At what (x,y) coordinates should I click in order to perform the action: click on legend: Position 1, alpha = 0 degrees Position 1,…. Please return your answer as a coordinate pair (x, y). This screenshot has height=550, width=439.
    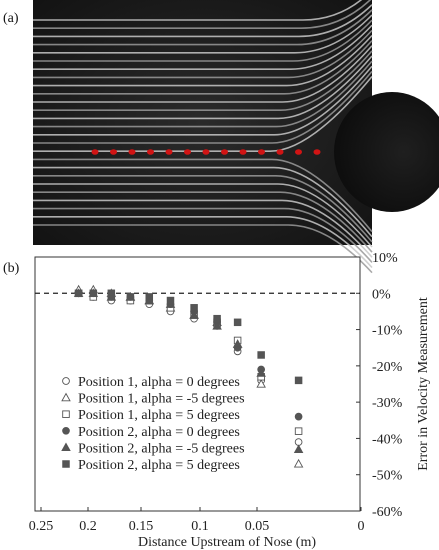
    Looking at the image, I should click on (153, 424).